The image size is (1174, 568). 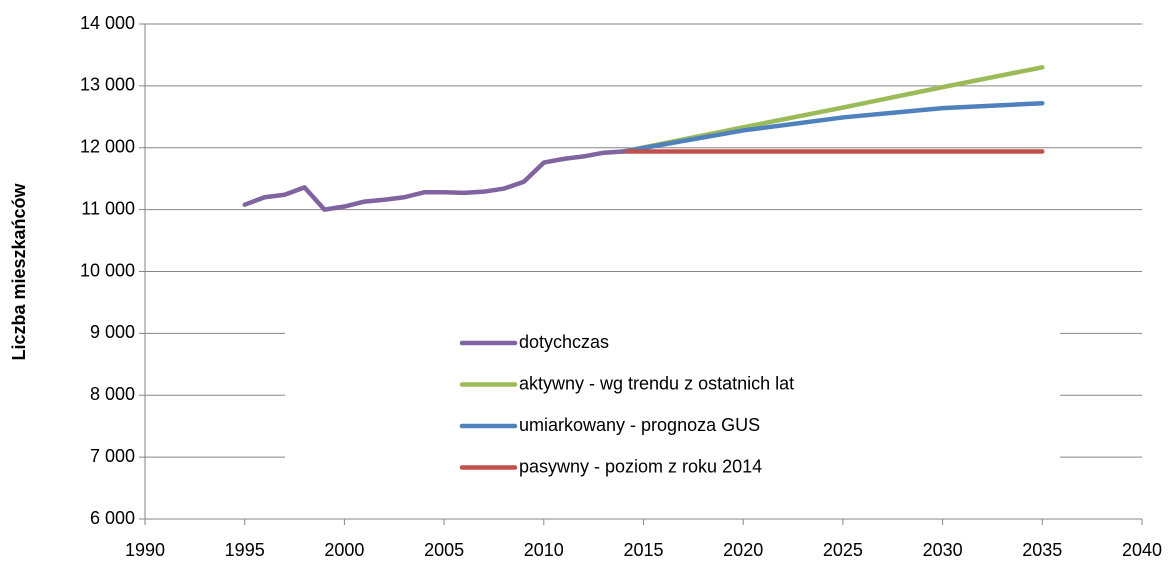 What do you see at coordinates (19, 271) in the screenshot?
I see `y-axis-label: Liczba mieszkańców` at bounding box center [19, 271].